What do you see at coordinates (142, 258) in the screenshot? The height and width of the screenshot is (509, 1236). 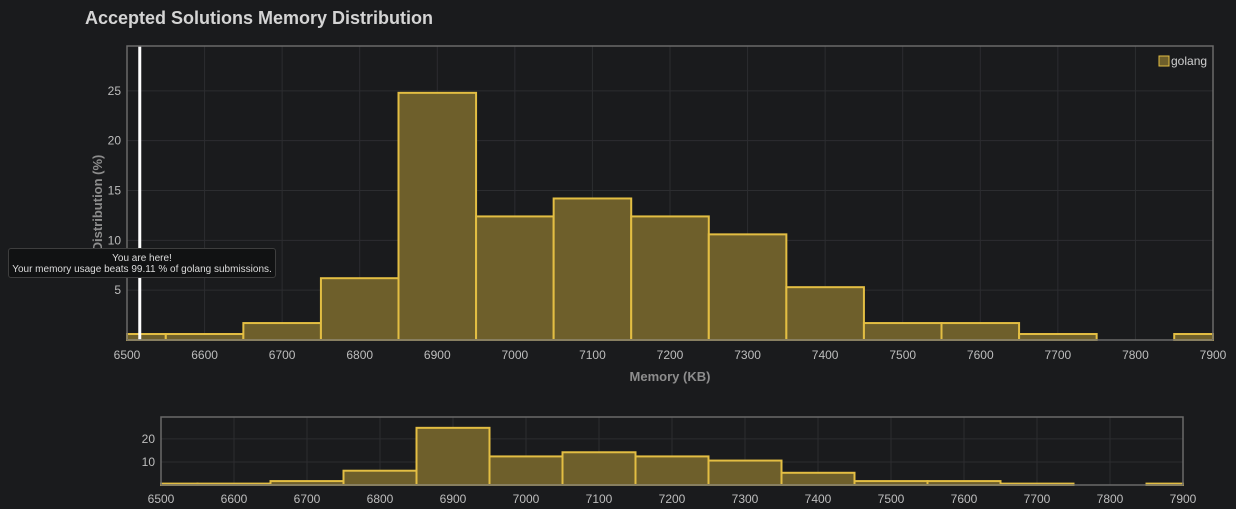 I see `tooltip-heading: You are here!` at bounding box center [142, 258].